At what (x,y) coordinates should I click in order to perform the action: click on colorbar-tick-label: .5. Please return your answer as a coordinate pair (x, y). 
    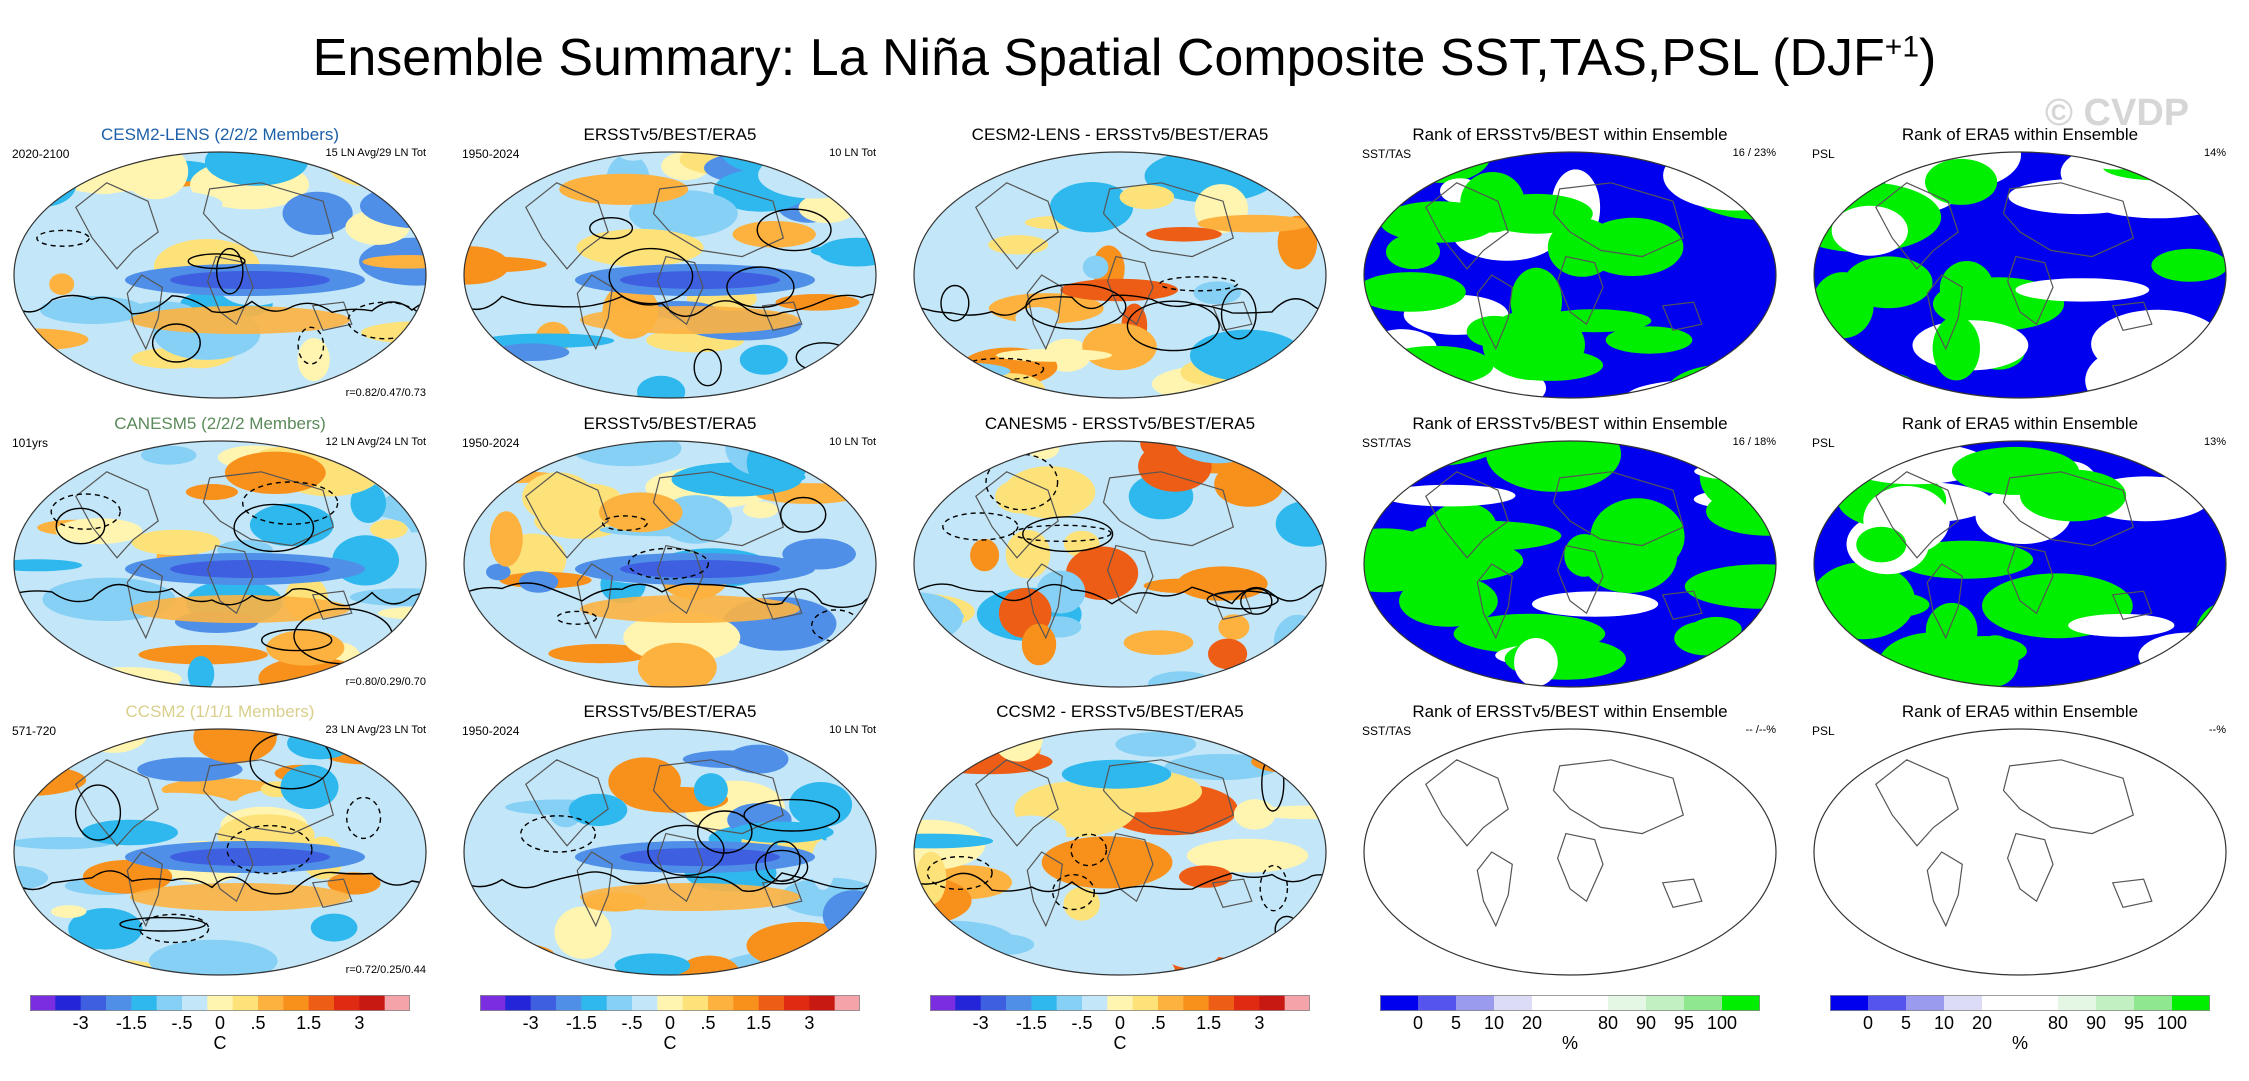
    Looking at the image, I should click on (708, 1023).